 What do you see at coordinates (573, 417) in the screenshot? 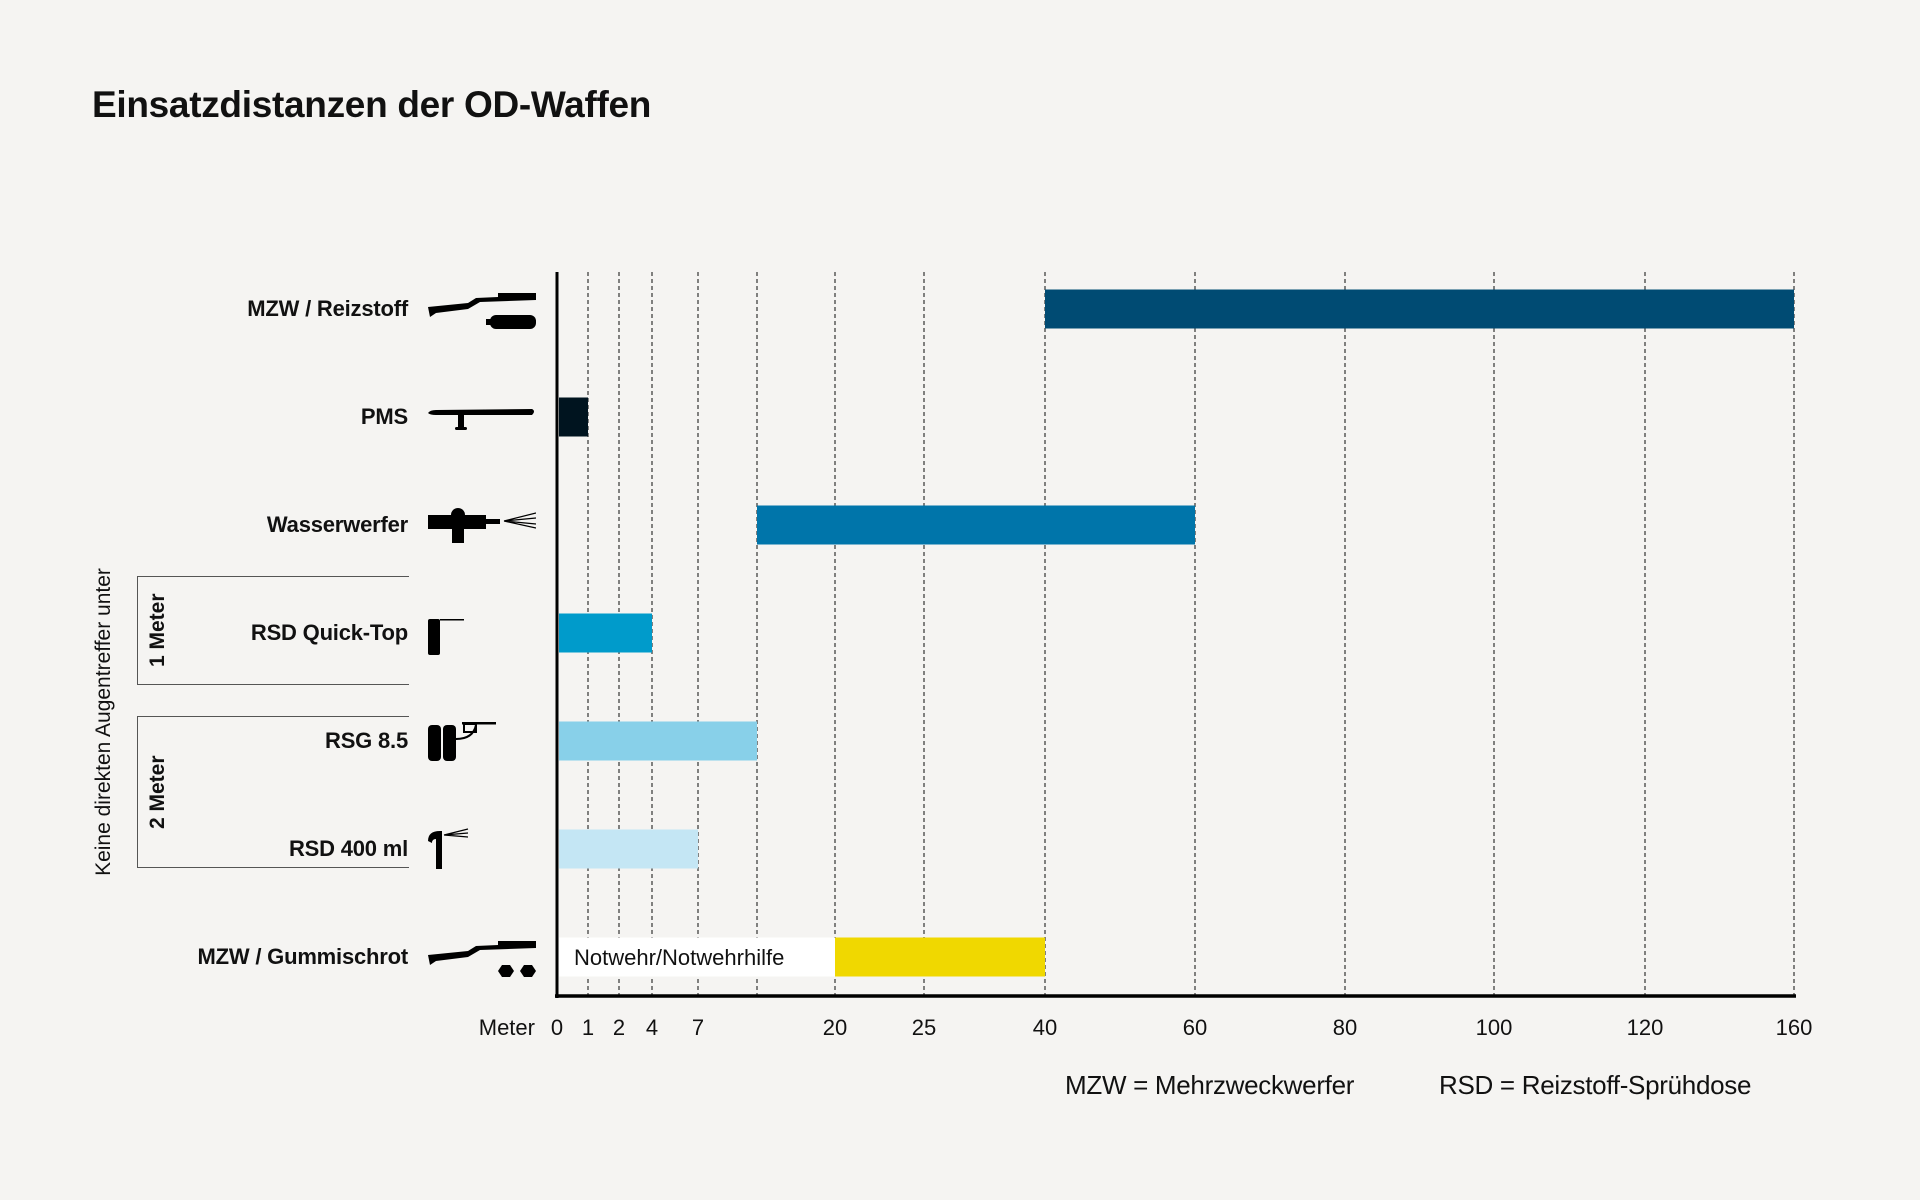
I see `bar-pms` at bounding box center [573, 417].